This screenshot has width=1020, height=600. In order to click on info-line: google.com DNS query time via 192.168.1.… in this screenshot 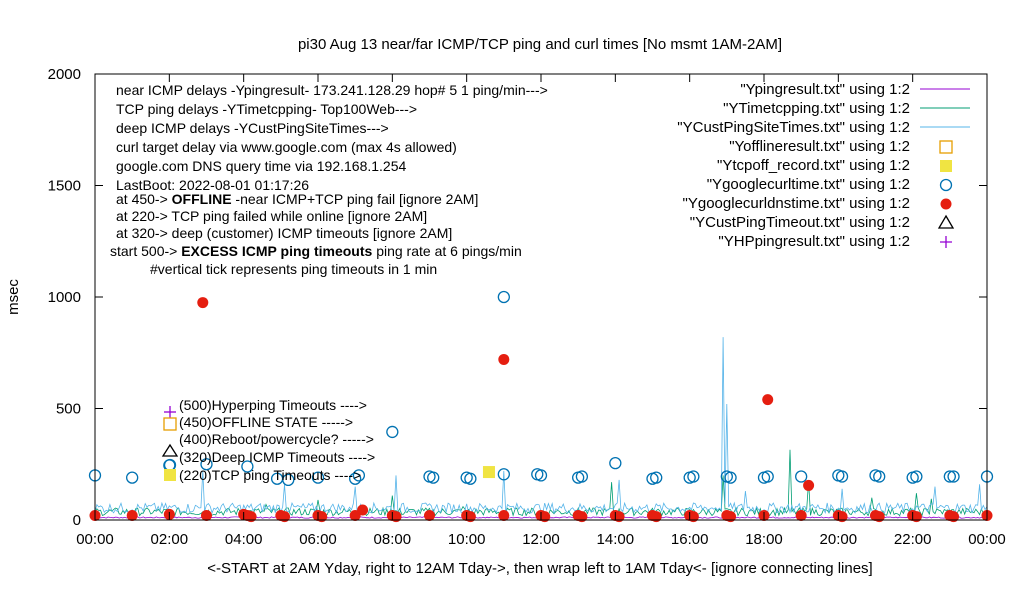, I will do `click(261, 166)`.